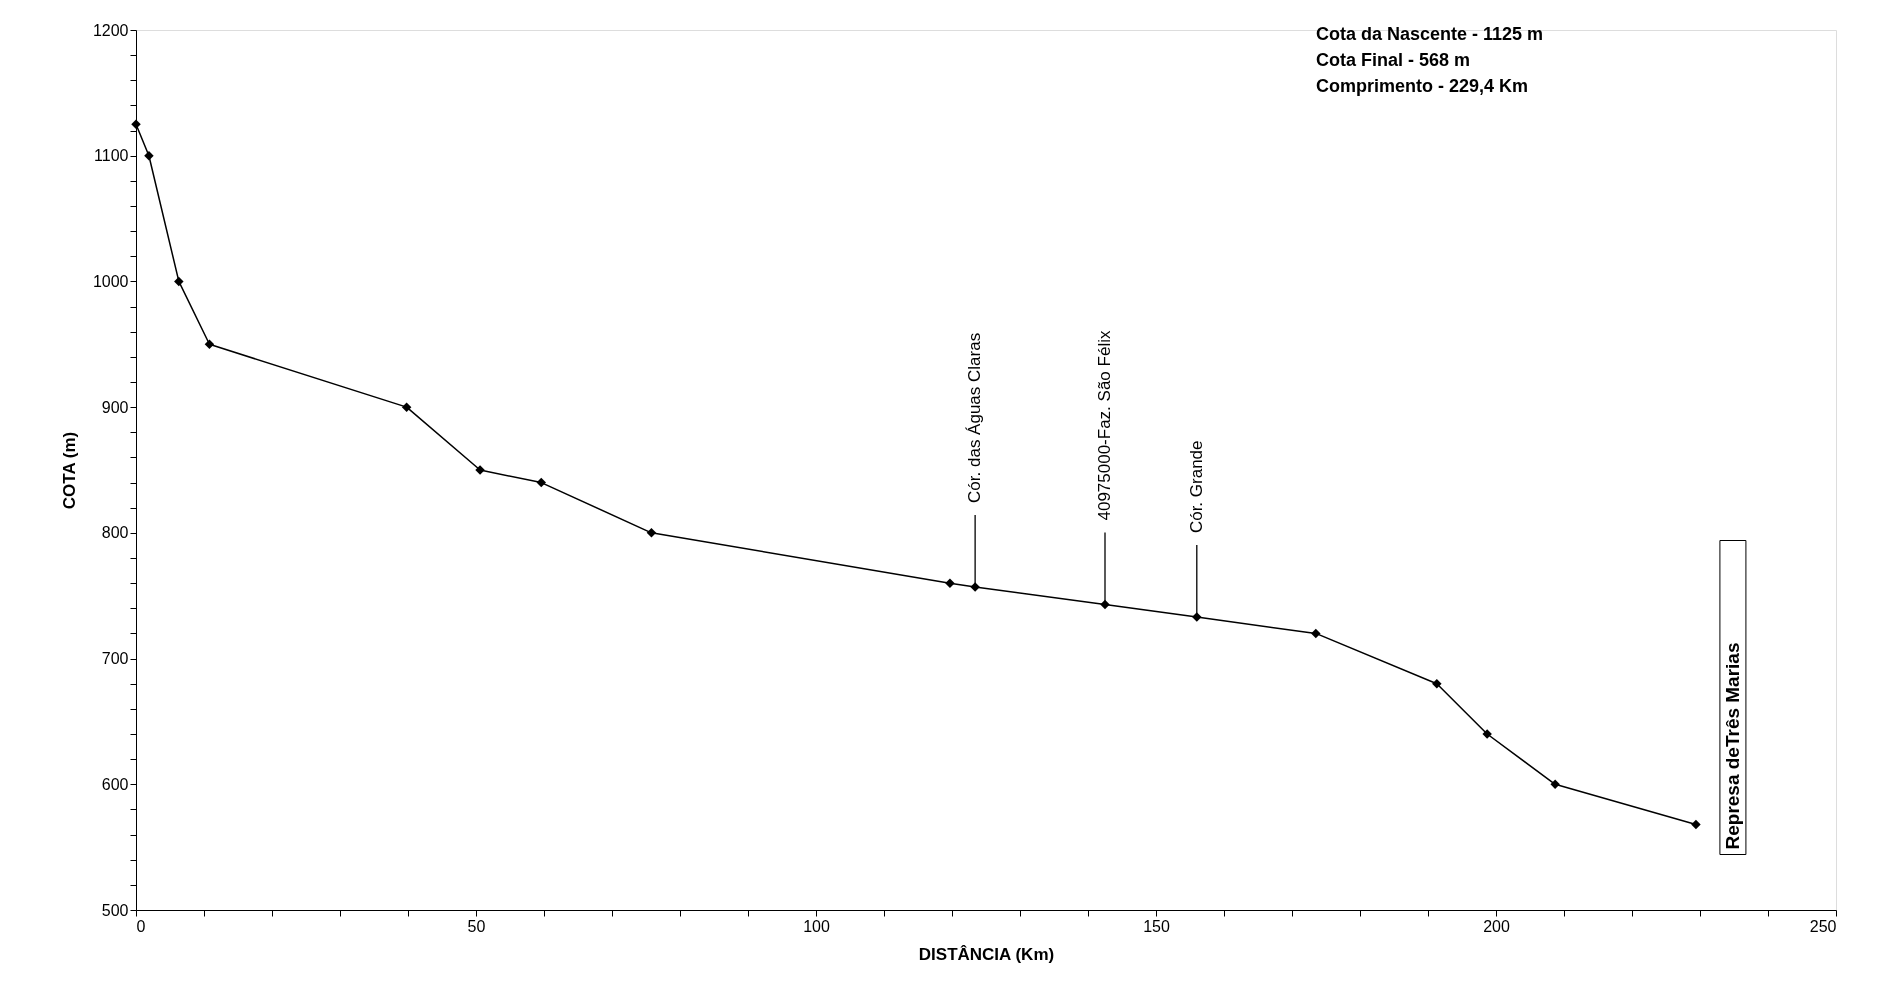  Describe the element at coordinates (1823, 926) in the screenshot. I see `x-tick-label: 250` at that location.